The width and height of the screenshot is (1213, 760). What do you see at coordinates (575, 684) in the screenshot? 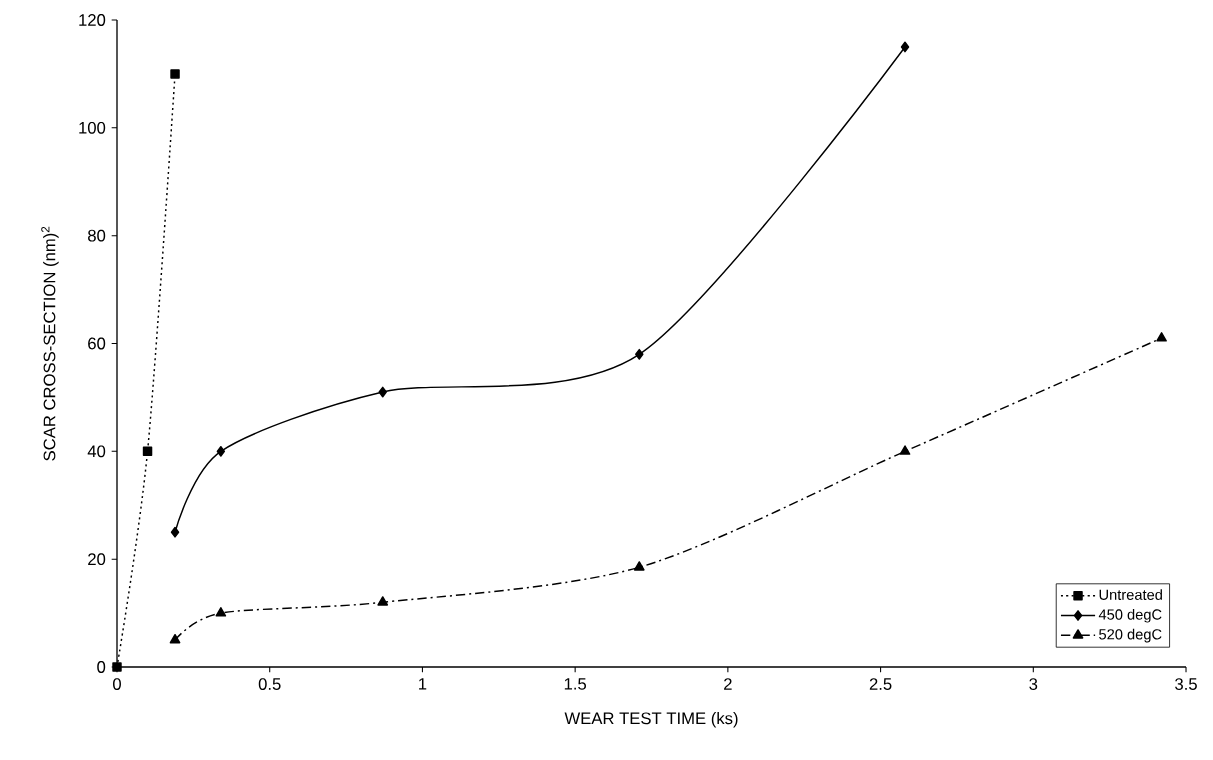
I see `x-tick-label: 1.5` at bounding box center [575, 684].